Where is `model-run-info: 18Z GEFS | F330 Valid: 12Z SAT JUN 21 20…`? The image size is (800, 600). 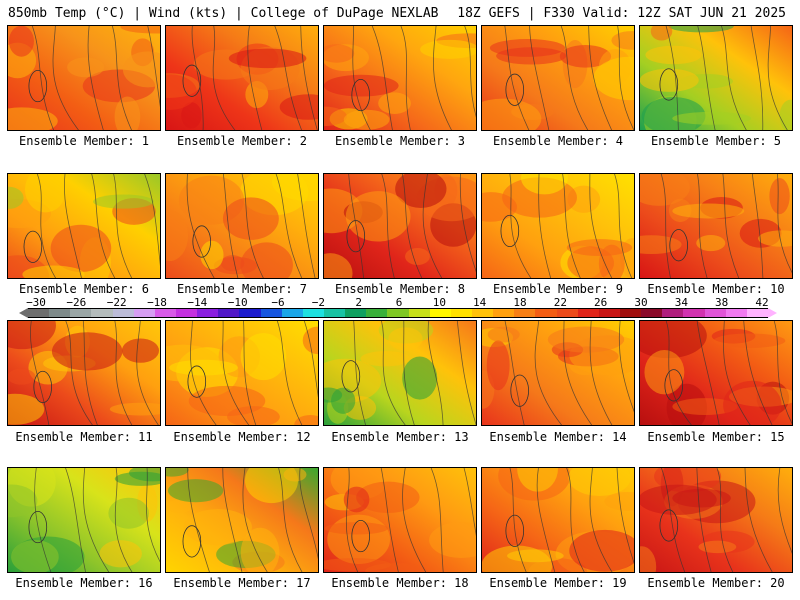
model-run-info: 18Z GEFS | F330 Valid: 12Z SAT JUN 21 20… is located at coordinates (621, 13).